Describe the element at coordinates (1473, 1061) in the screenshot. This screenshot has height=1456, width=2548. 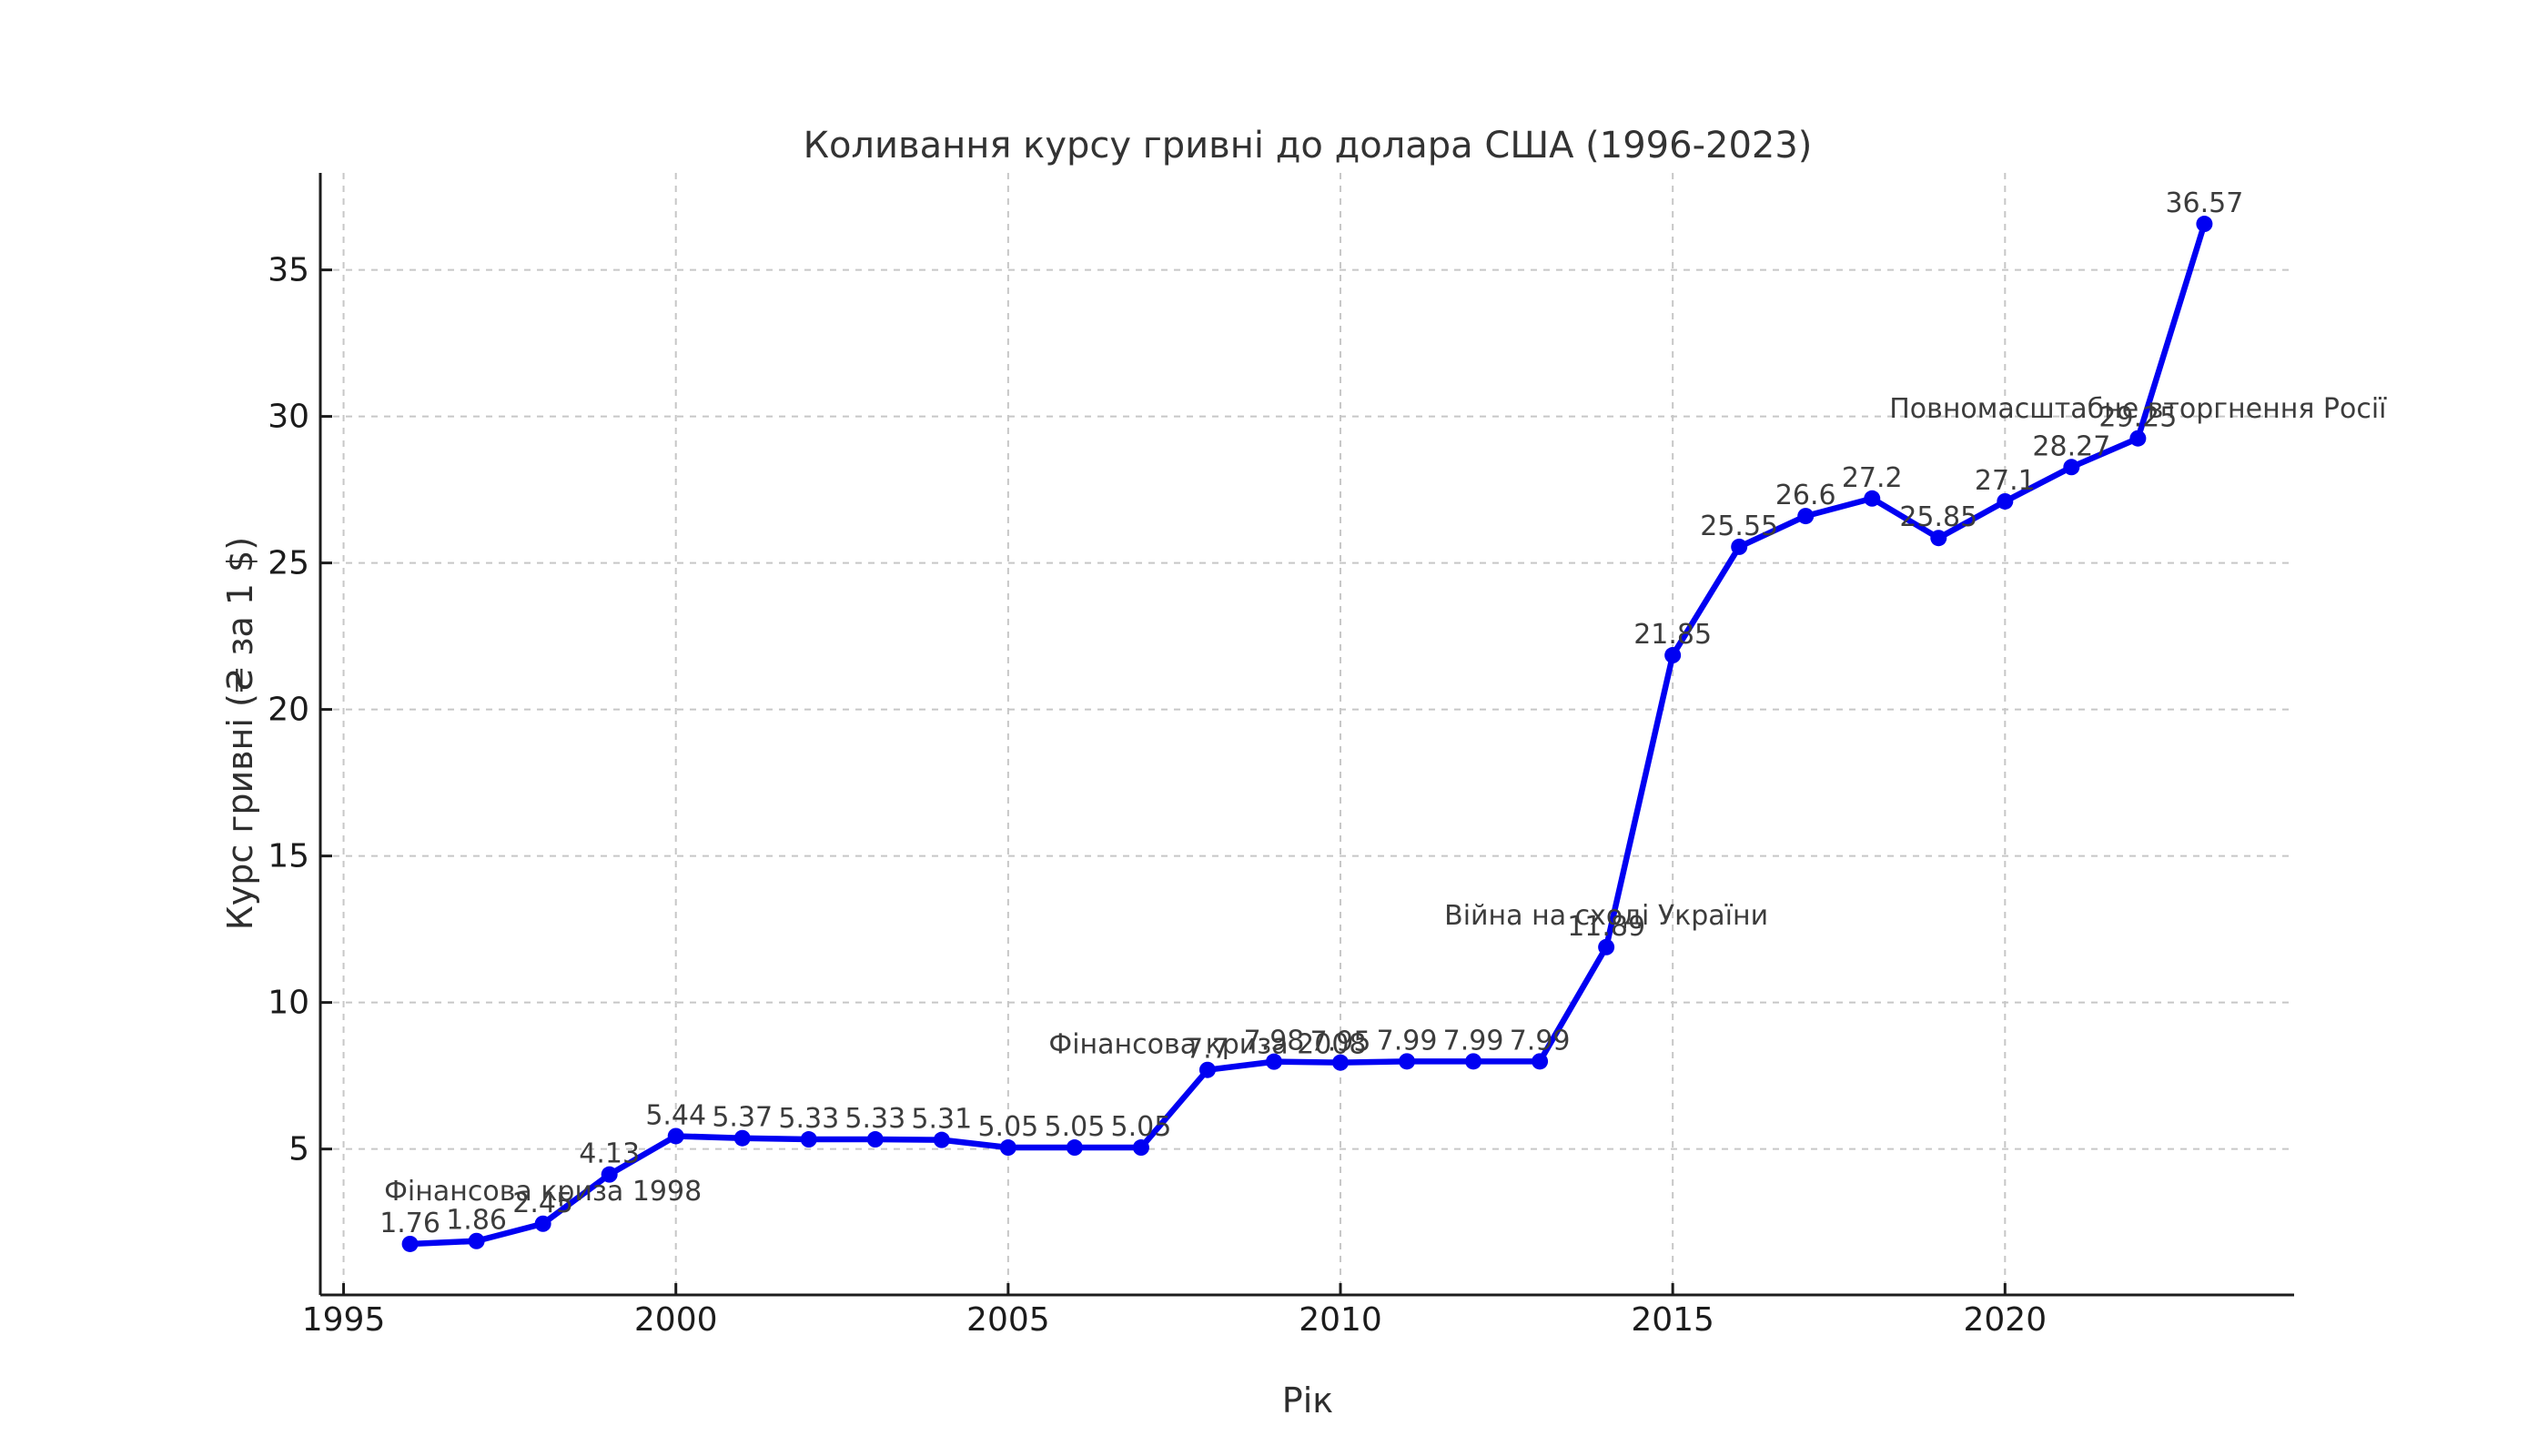
I see `data-point-2012` at that location.